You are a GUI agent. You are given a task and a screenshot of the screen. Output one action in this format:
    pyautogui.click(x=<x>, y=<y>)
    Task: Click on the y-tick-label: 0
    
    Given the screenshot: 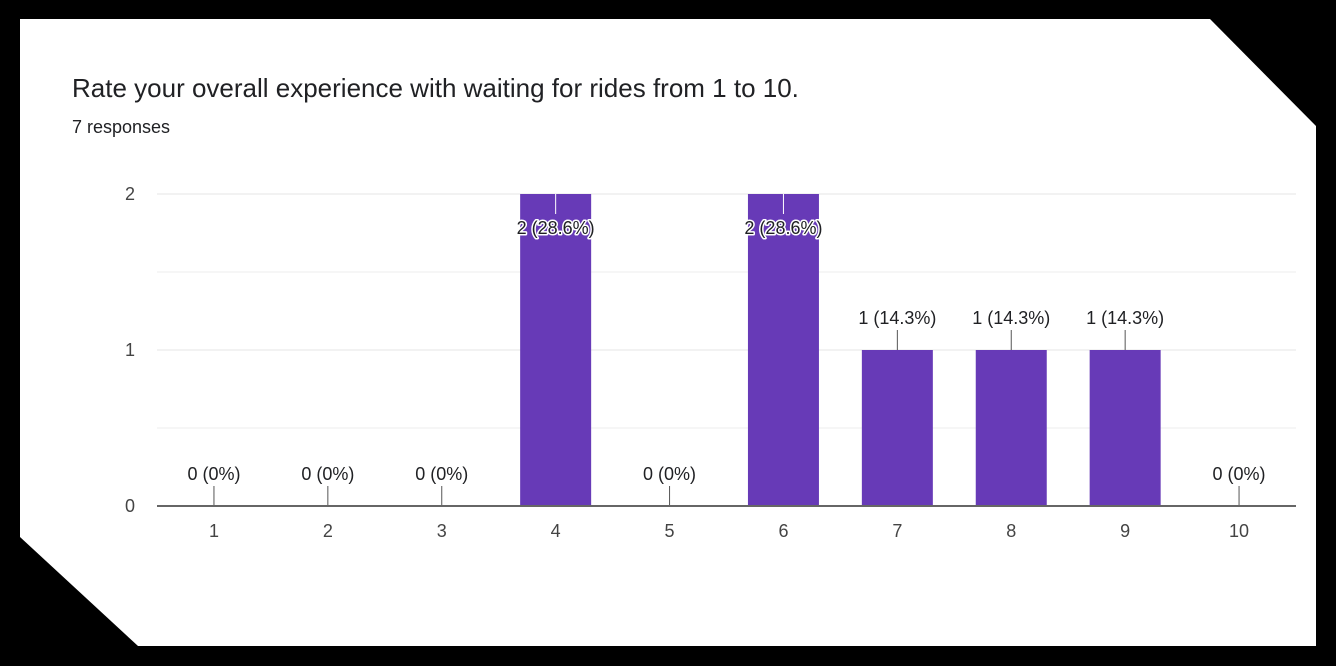 What is the action you would take?
    pyautogui.click(x=130, y=506)
    